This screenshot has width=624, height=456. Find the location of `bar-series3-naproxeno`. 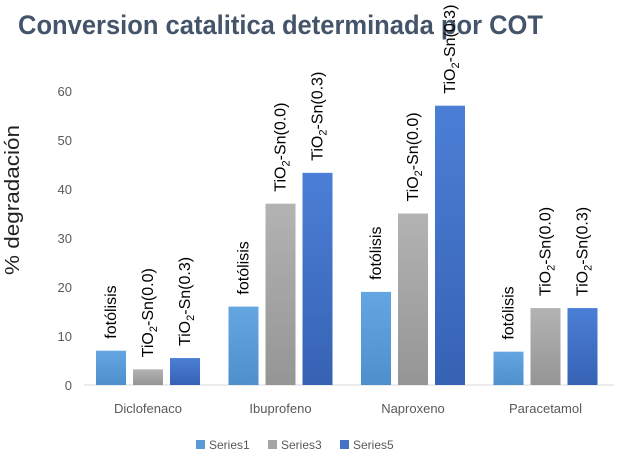

bar-series3-naproxeno is located at coordinates (413, 299).